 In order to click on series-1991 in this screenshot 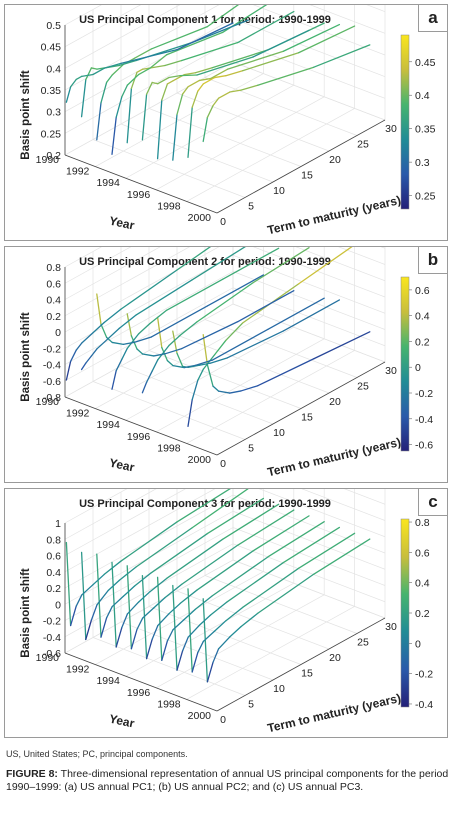, I will do `click(163, 309)`.